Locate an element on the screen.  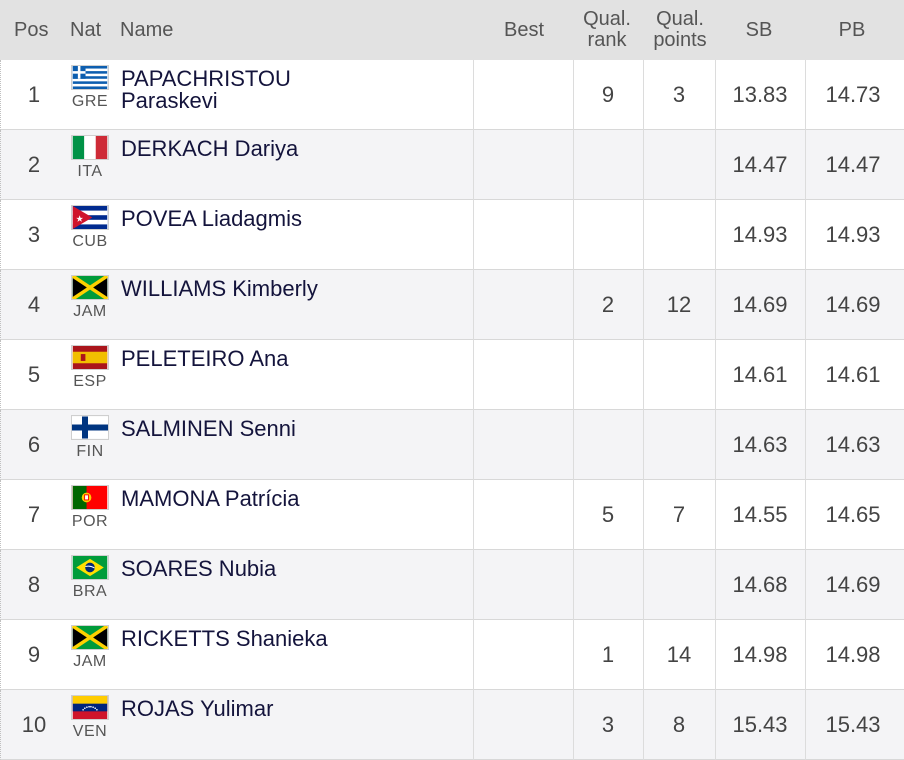
header-nat: Nat is located at coordinates (86, 29).